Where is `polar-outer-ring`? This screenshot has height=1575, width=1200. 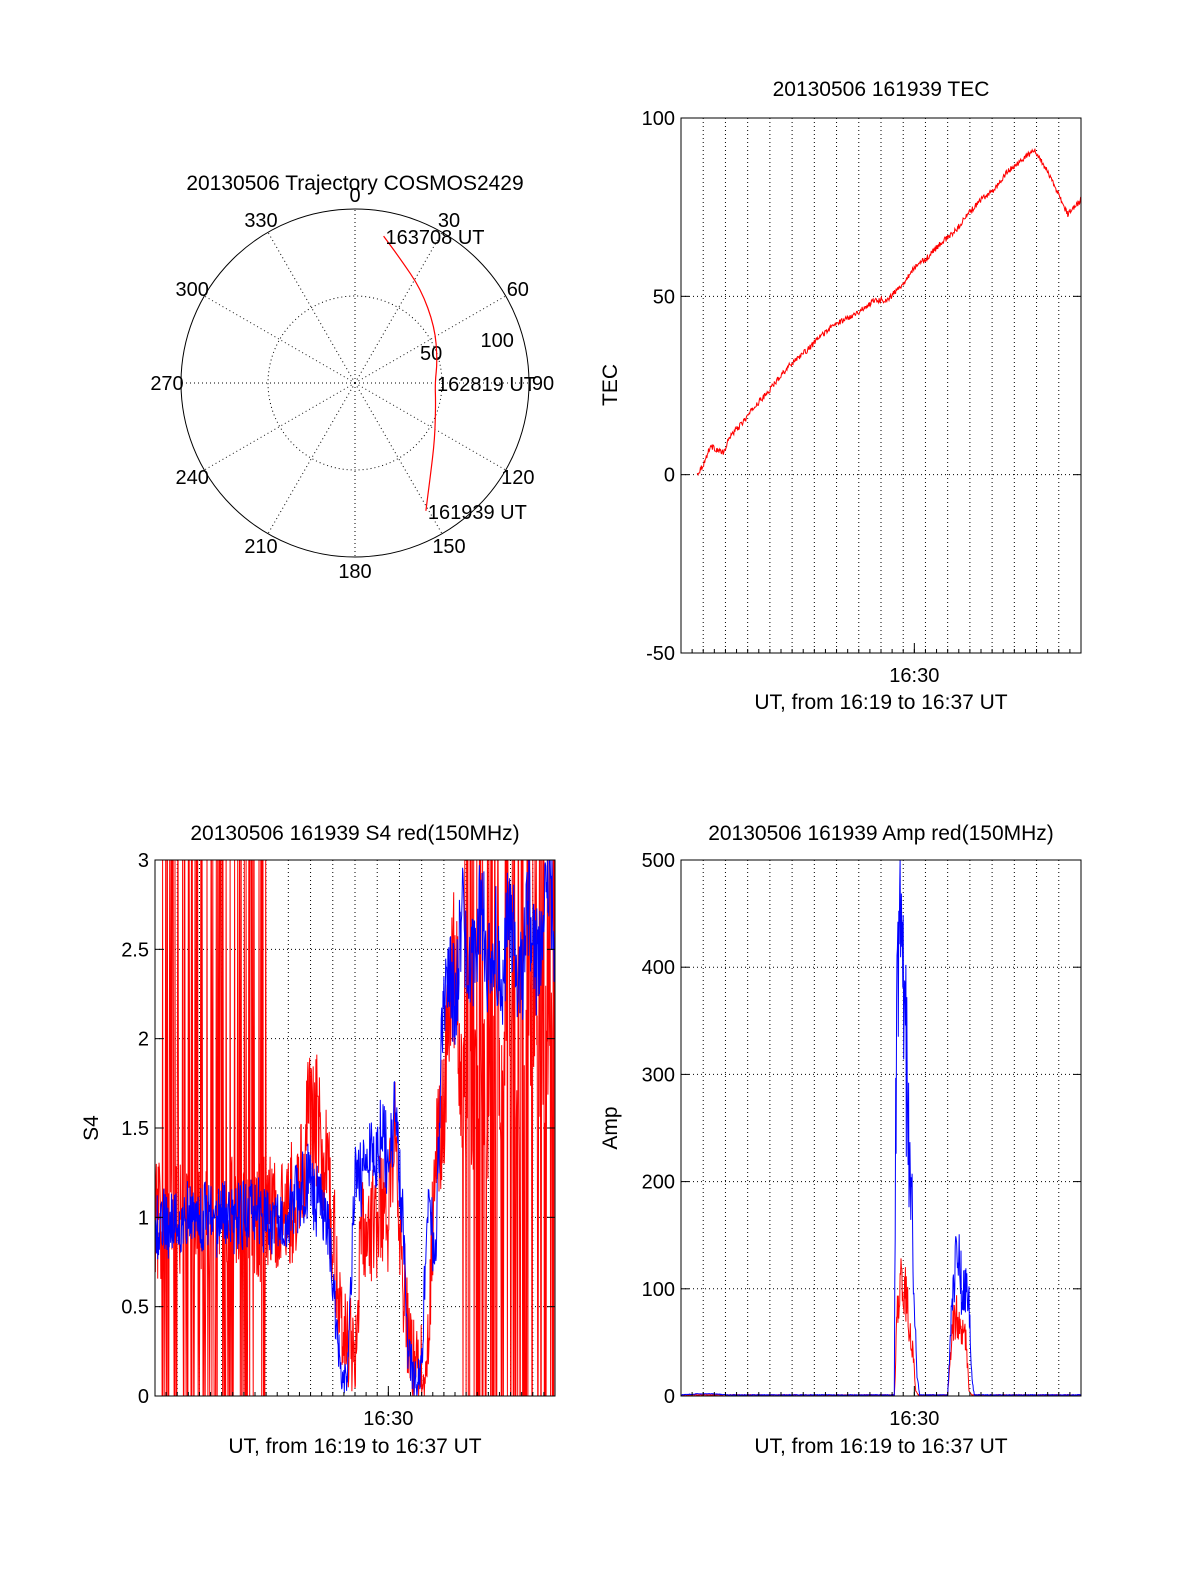
polar-outer-ring is located at coordinates (355, 383).